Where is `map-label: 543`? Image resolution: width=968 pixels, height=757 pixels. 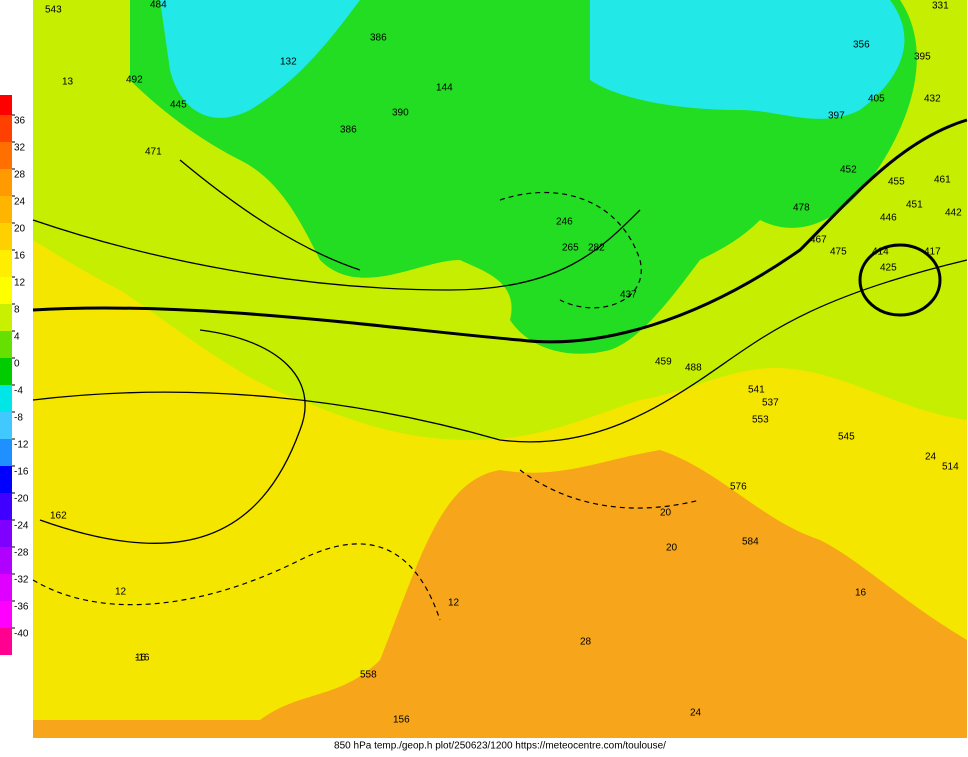
map-label: 543 is located at coordinates (53, 10).